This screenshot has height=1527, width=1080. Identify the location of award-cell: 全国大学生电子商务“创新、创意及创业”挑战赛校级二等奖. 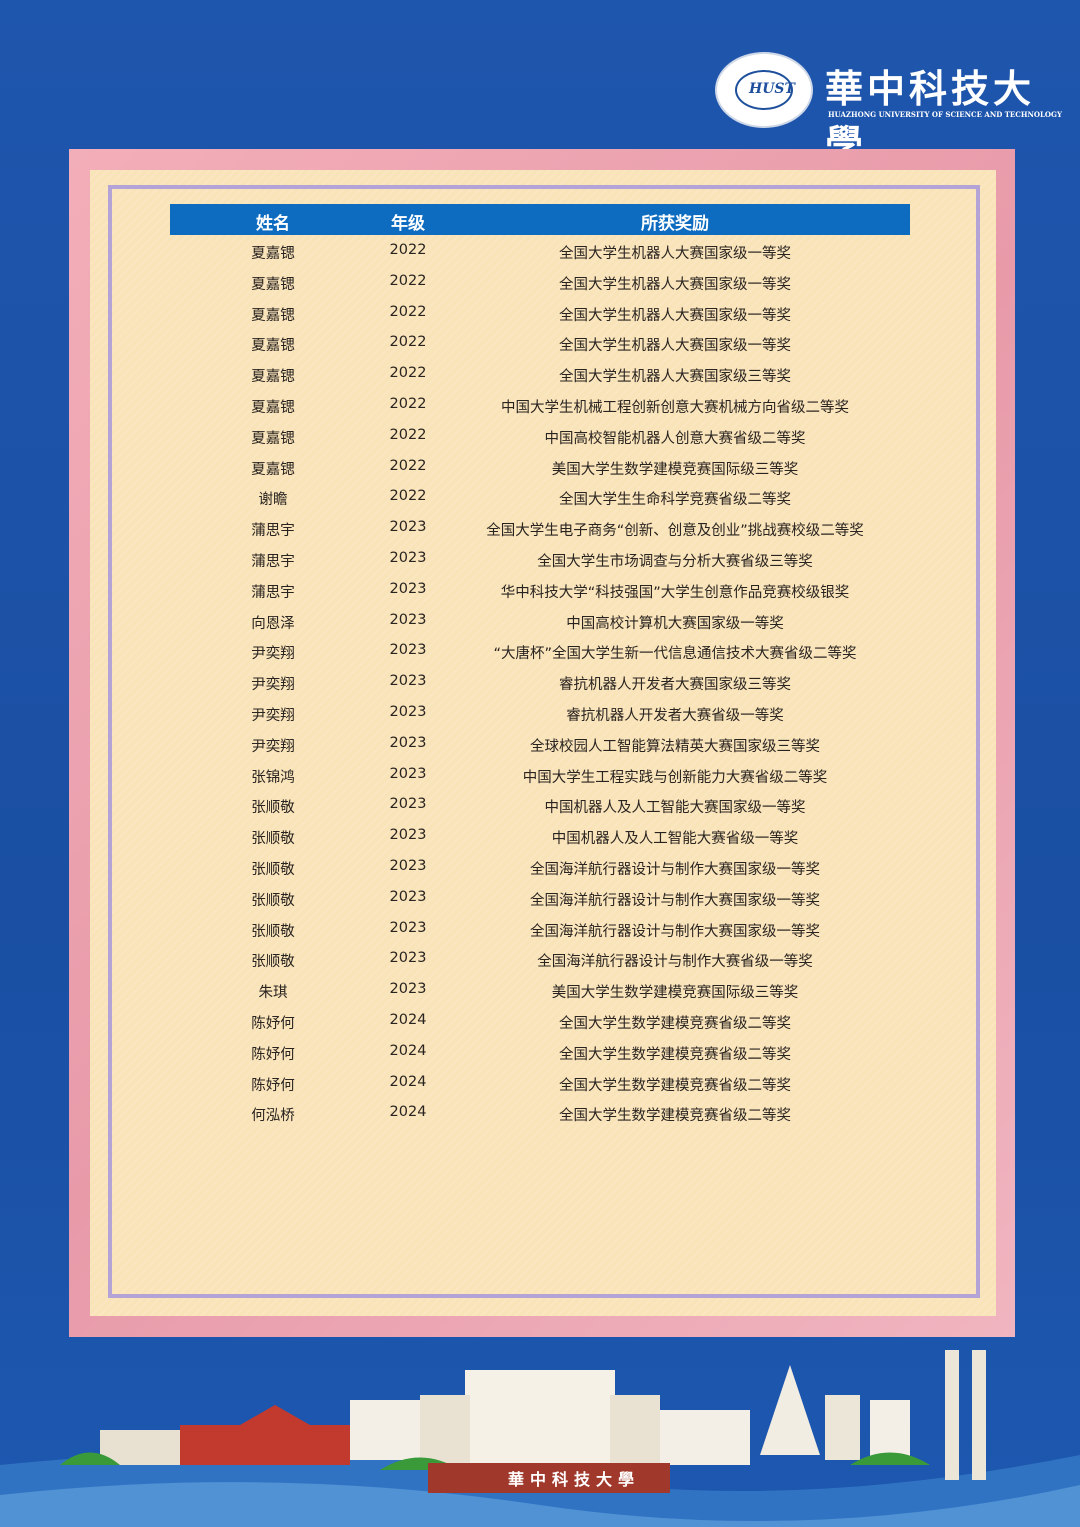
(675, 531).